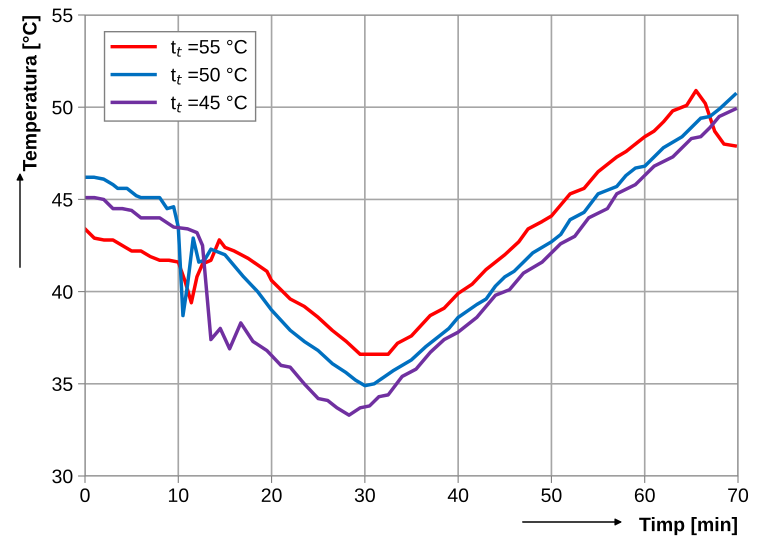 This screenshot has height=542, width=759. Describe the element at coordinates (738, 495) in the screenshot. I see `x-tick-label: 70` at that location.